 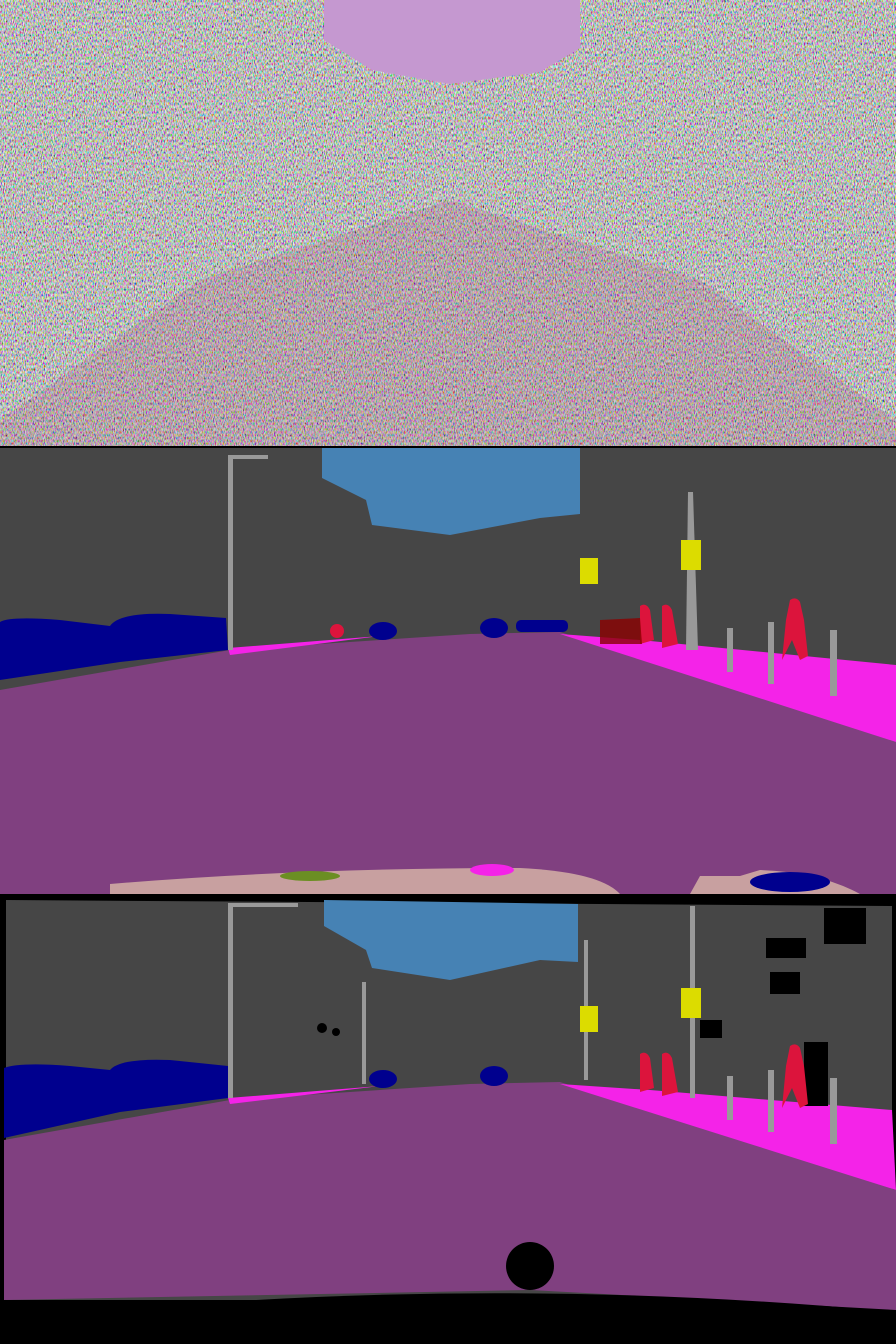 What do you see at coordinates (452, 42) in the screenshot?
I see `sky-region` at bounding box center [452, 42].